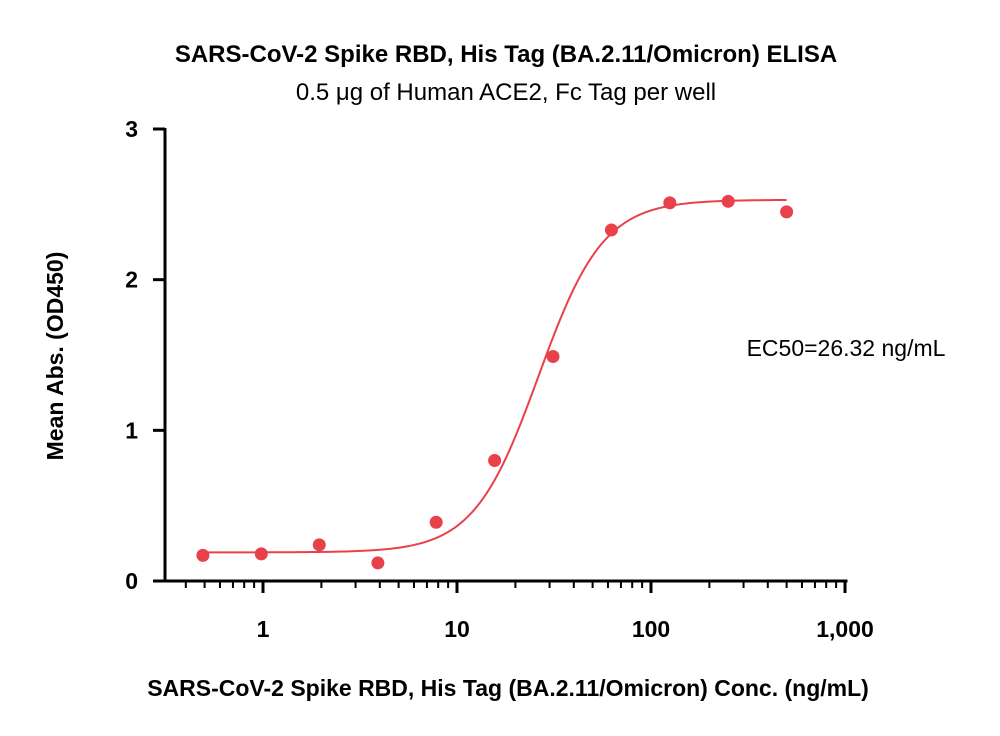 The image size is (1000, 736). I want to click on x-tick-label: 1, so click(263, 629).